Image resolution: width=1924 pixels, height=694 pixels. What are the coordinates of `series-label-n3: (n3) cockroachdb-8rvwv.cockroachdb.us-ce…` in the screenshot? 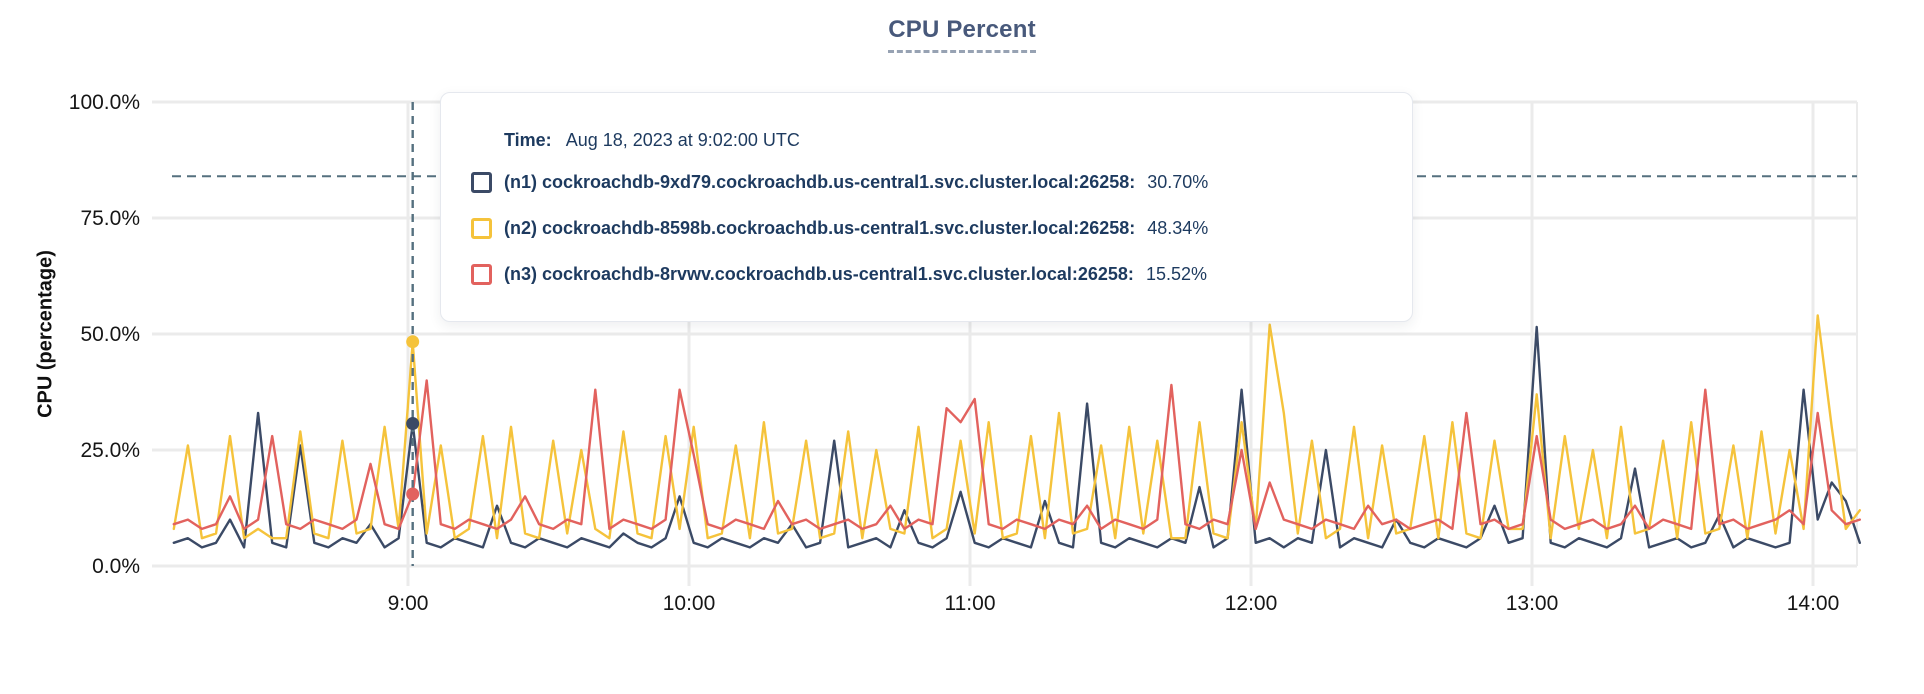 It's located at (819, 274).